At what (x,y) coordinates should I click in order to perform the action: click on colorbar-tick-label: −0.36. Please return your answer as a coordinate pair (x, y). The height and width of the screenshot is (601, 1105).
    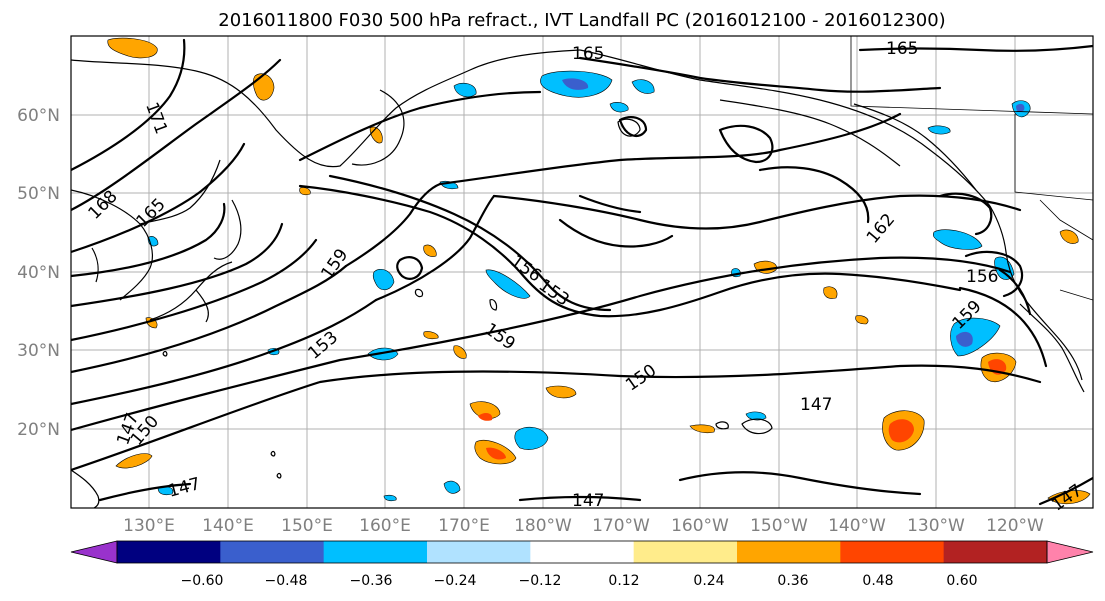
    Looking at the image, I should click on (371, 581).